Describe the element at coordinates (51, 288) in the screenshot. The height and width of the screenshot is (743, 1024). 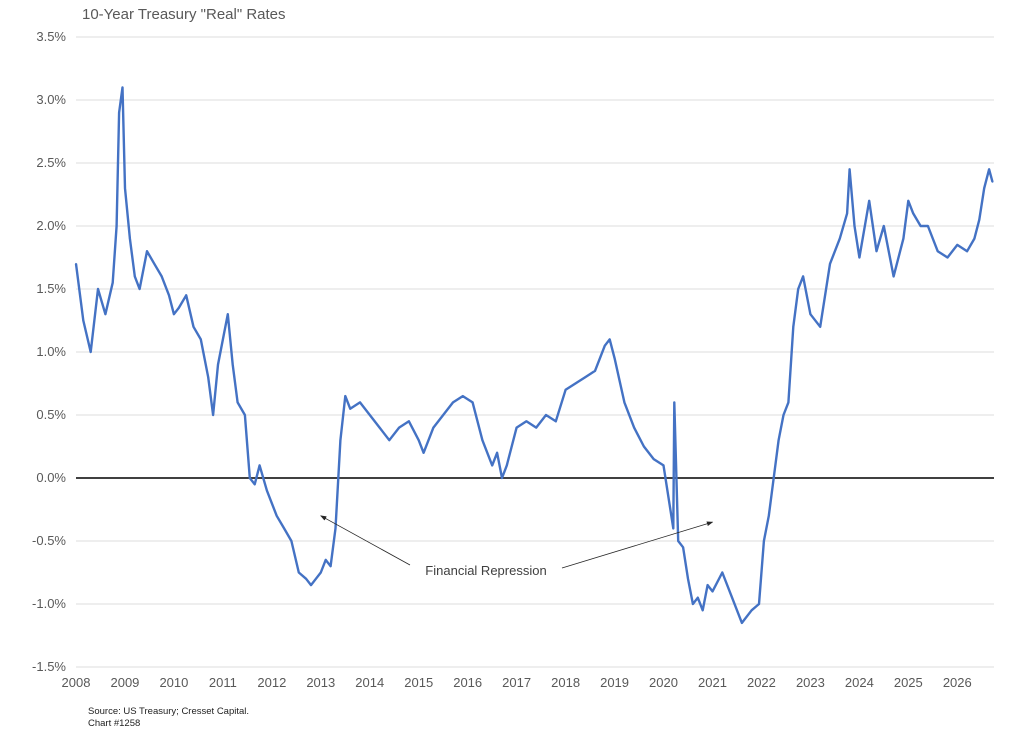
I see `y-tick-label: 1.5%` at that location.